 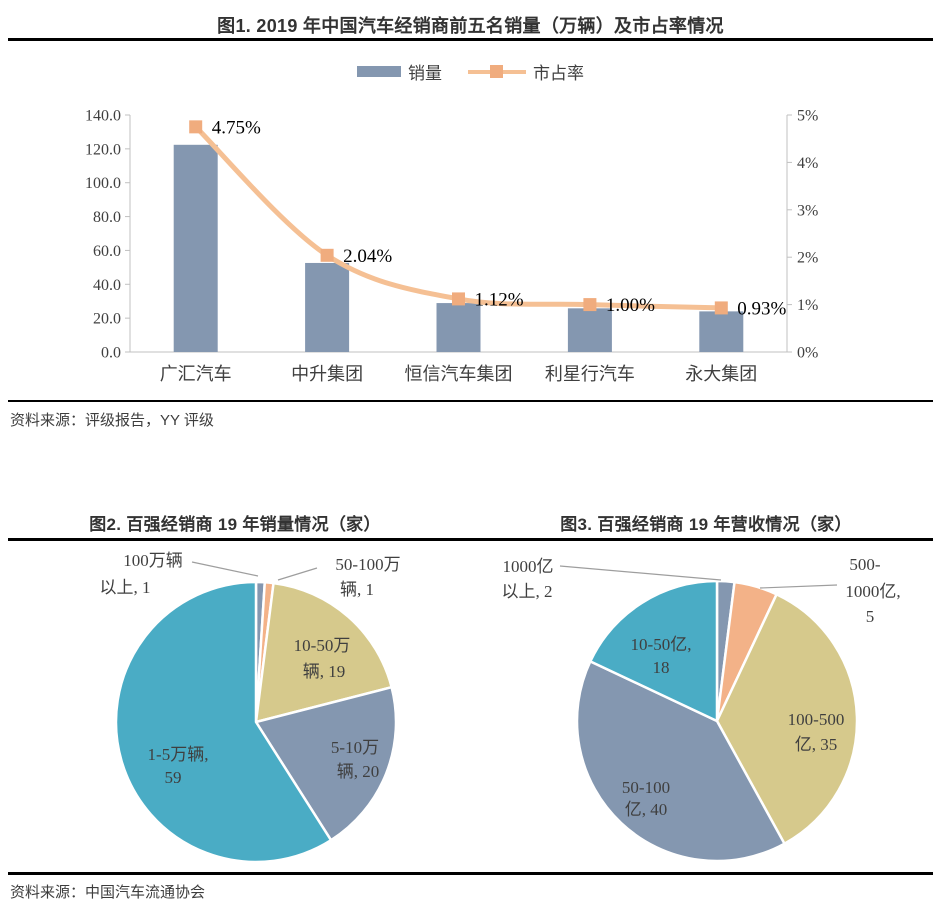 I want to click on legend-item-share: 市占率, so click(x=526, y=71).